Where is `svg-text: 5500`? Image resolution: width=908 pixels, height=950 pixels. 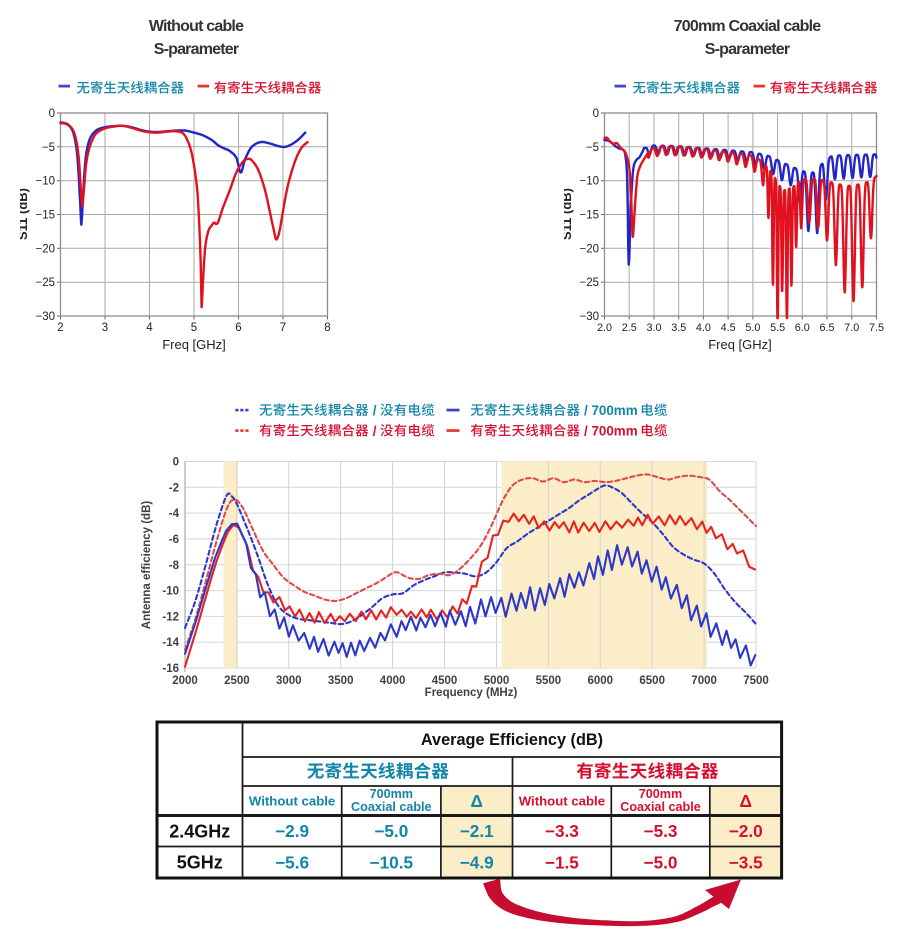 svg-text: 5500 is located at coordinates (549, 681).